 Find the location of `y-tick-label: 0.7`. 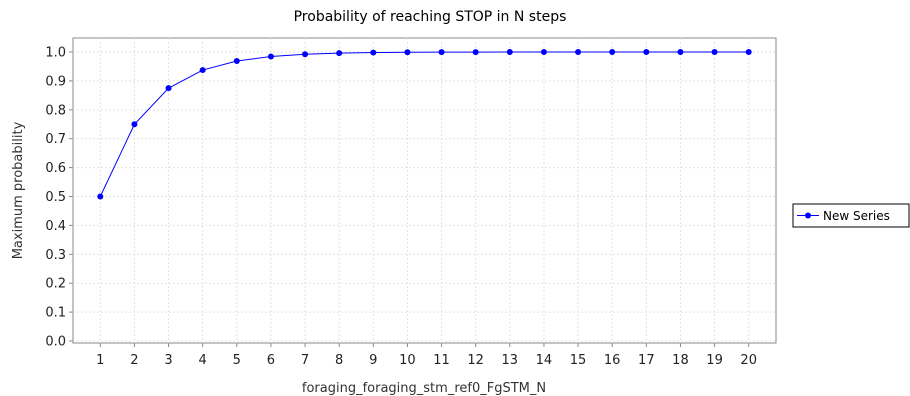

y-tick-label: 0.7 is located at coordinates (55, 139).